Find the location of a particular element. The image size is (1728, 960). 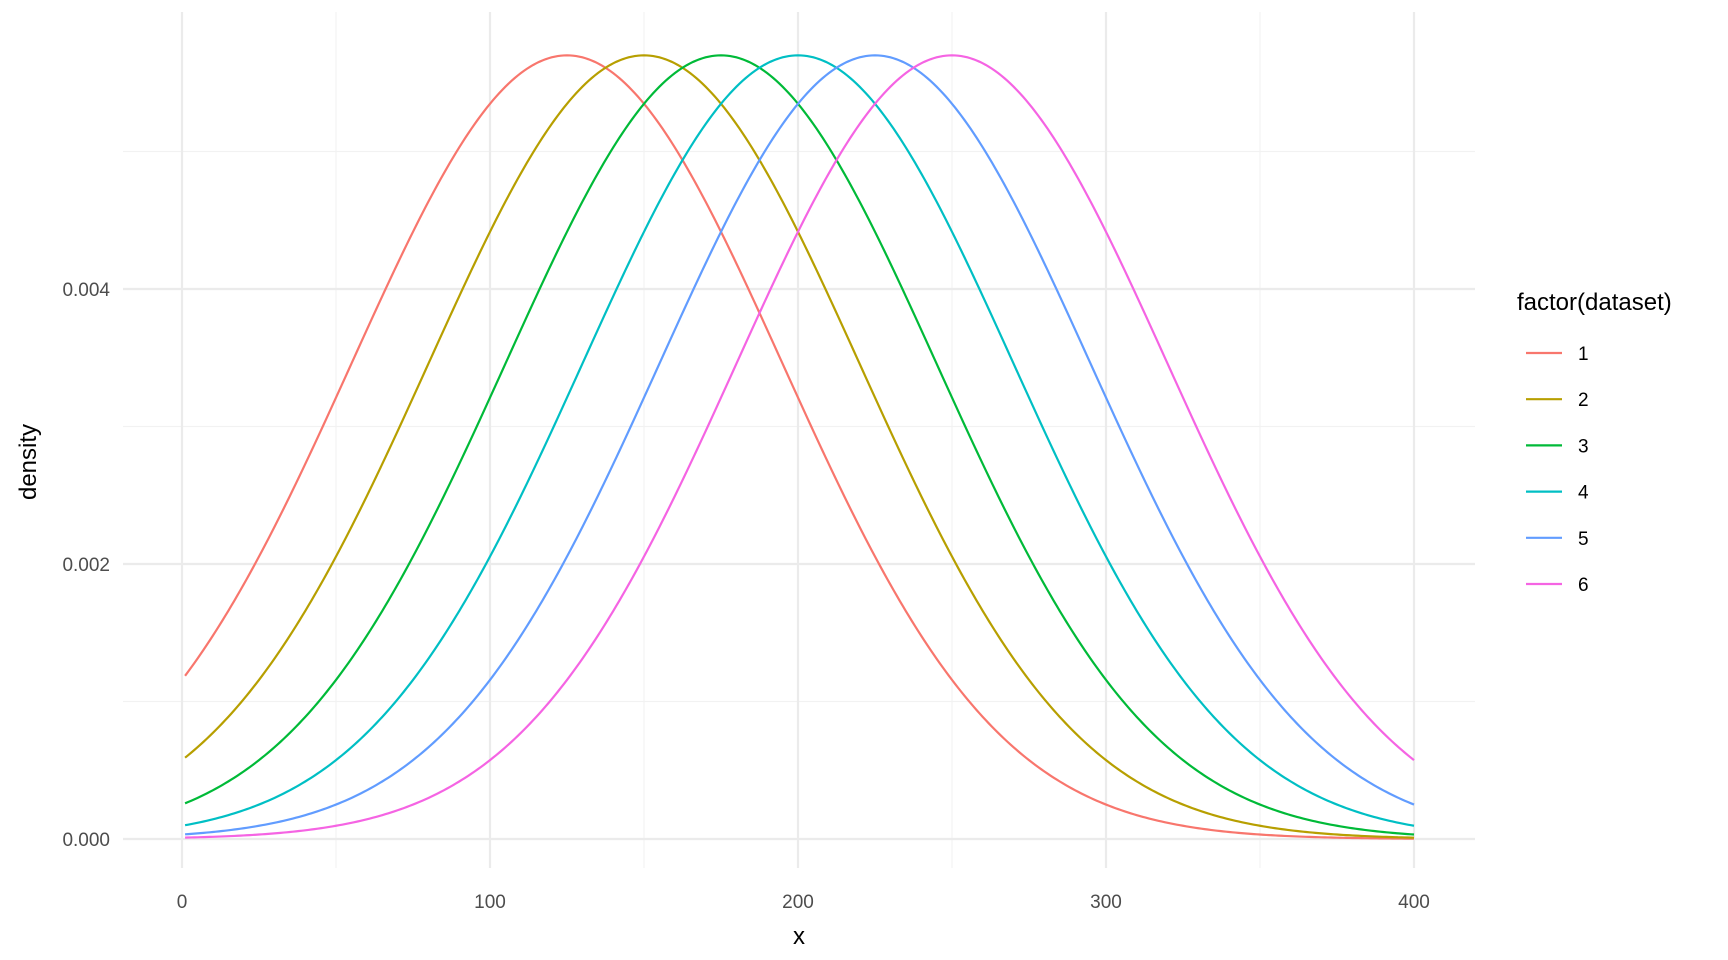

y-axis-title: density is located at coordinates (28, 462).